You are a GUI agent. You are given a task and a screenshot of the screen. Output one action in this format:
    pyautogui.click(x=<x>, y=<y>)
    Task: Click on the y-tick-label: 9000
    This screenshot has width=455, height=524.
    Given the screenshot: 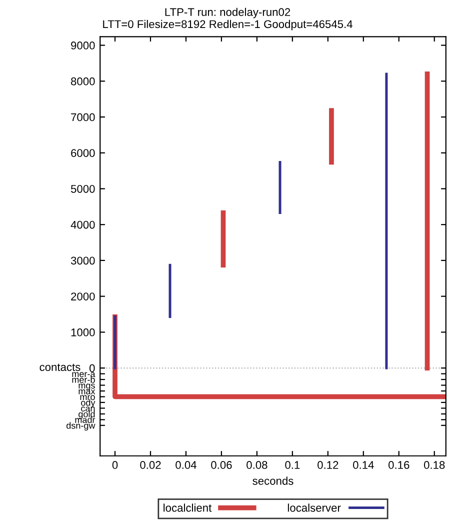 What is the action you would take?
    pyautogui.click(x=83, y=46)
    